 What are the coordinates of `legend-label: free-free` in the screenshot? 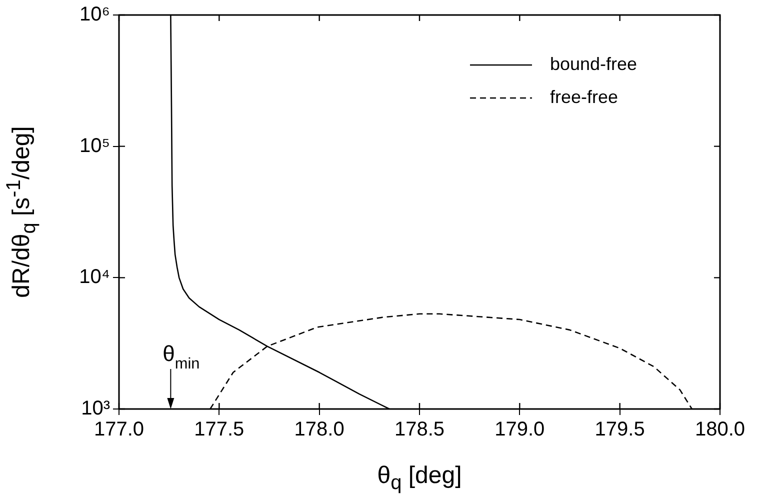 It's located at (584, 96).